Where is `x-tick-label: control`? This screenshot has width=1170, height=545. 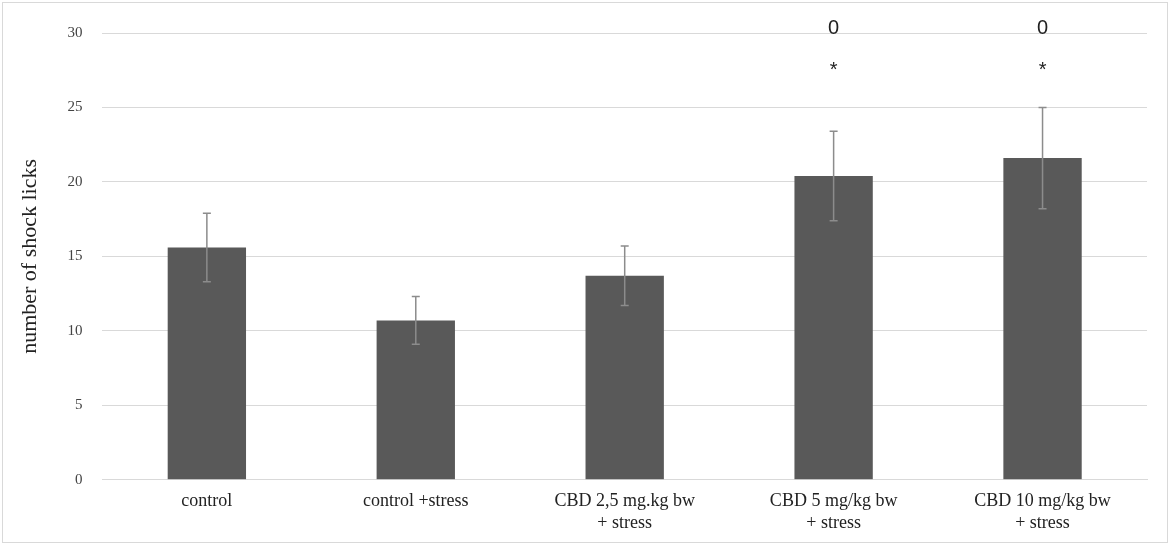
x-tick-label: control is located at coordinates (207, 500).